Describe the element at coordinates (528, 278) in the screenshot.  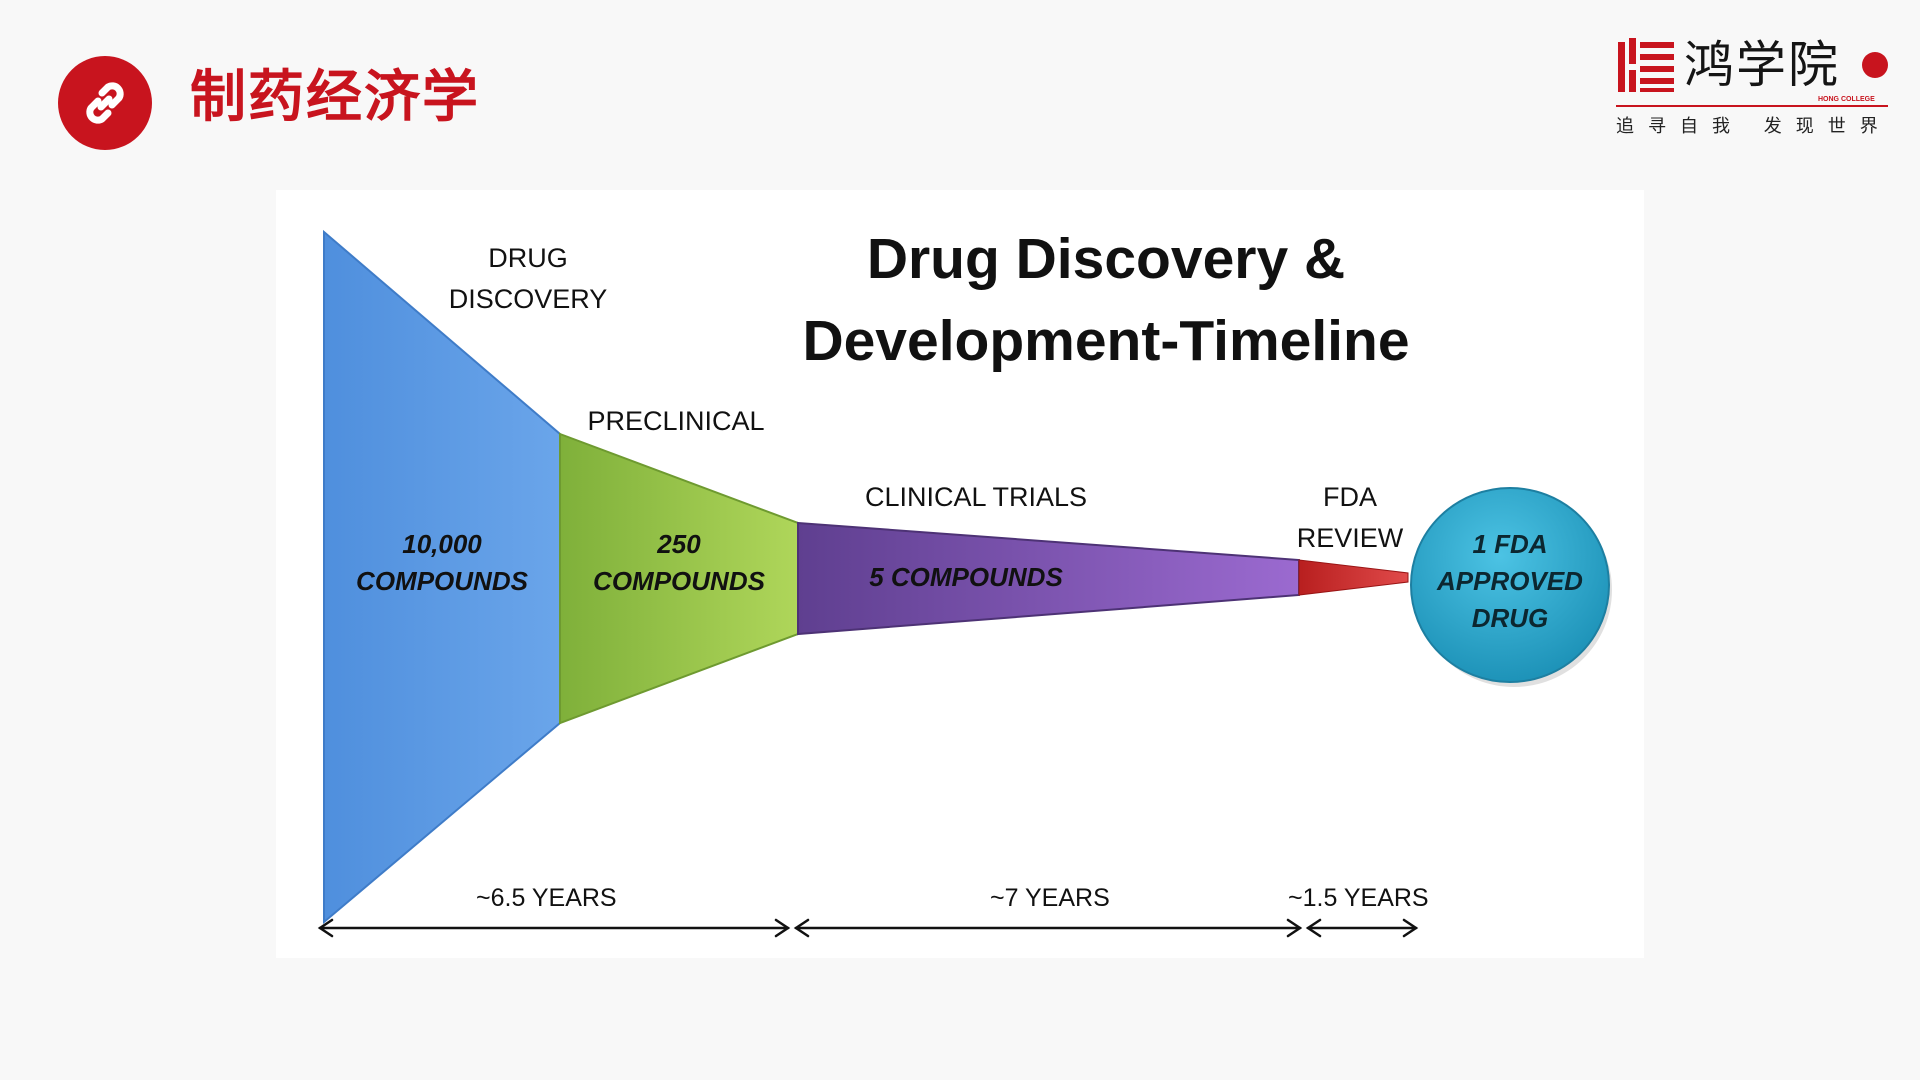
I see `stage-name-drug-discovery: DRUG DISCOVERY` at that location.